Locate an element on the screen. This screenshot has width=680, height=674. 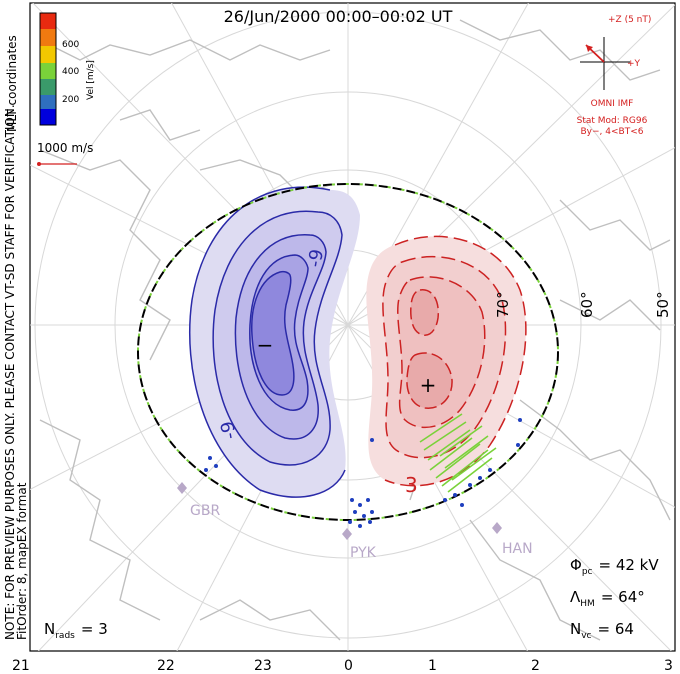
velocity-vectors-blue is located at coordinates (363, 473).